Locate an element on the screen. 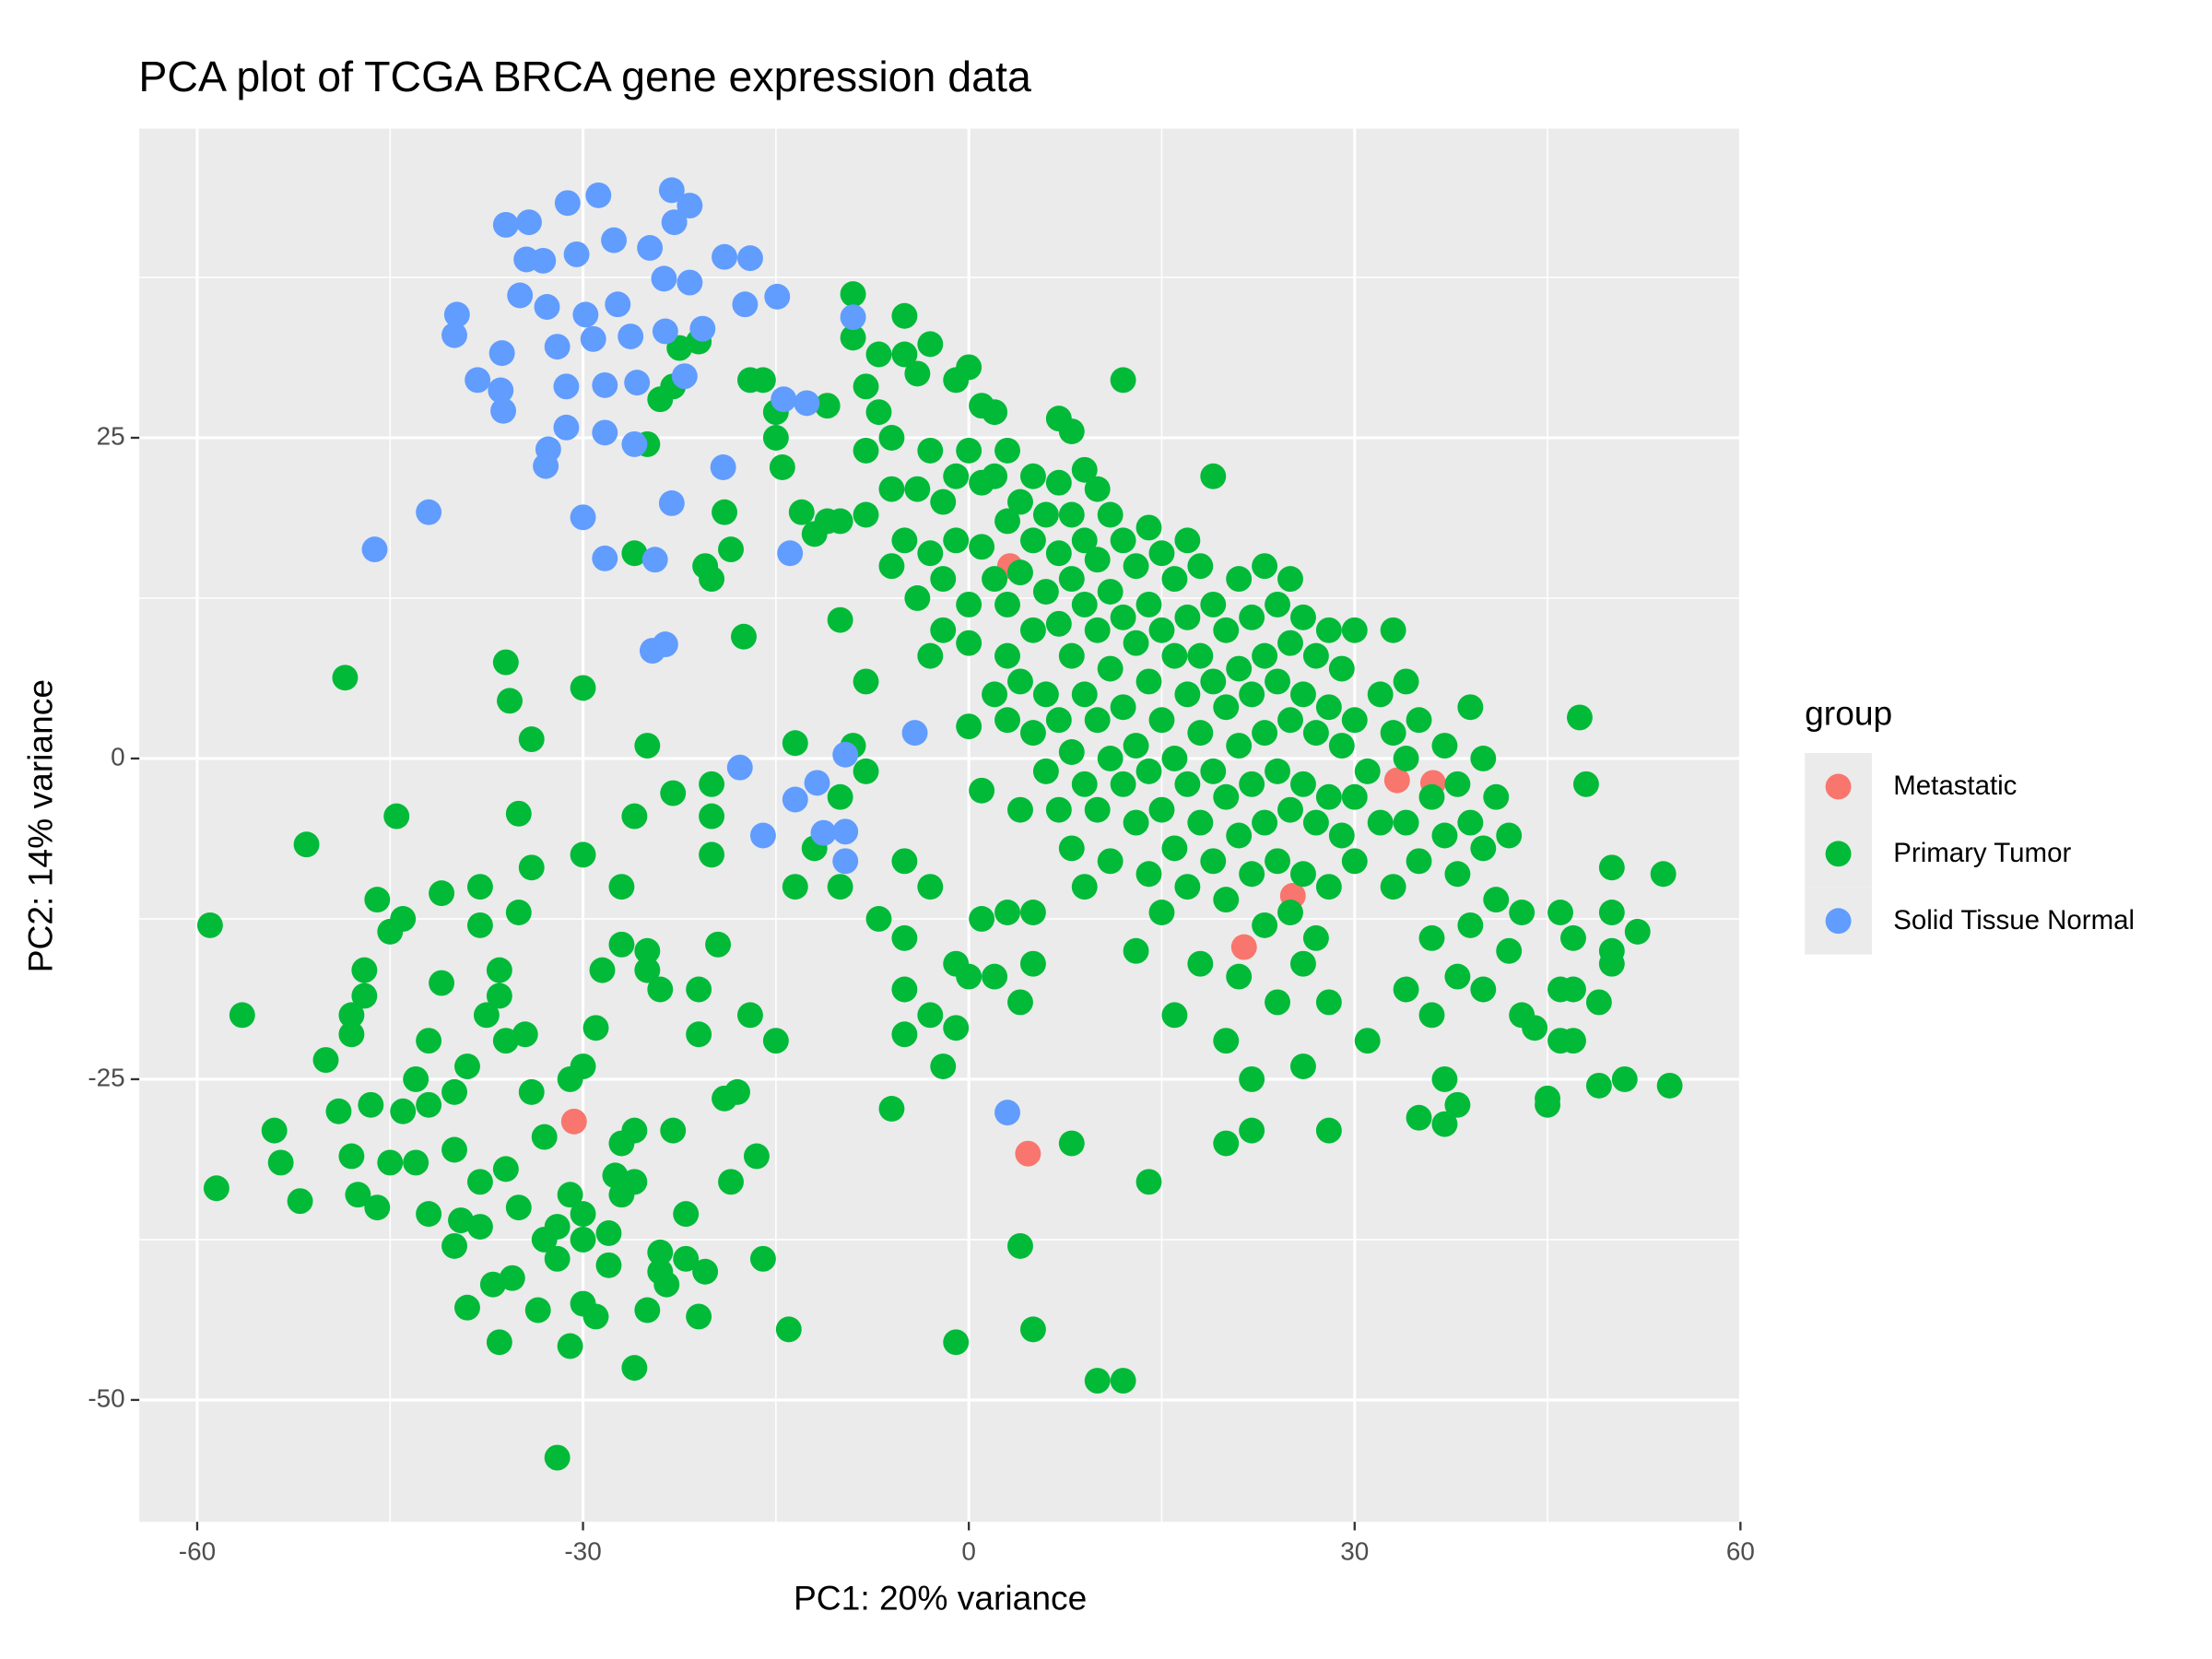 Image resolution: width=2212 pixels, height=1659 pixels. legend-label: Metastatic is located at coordinates (1955, 786).